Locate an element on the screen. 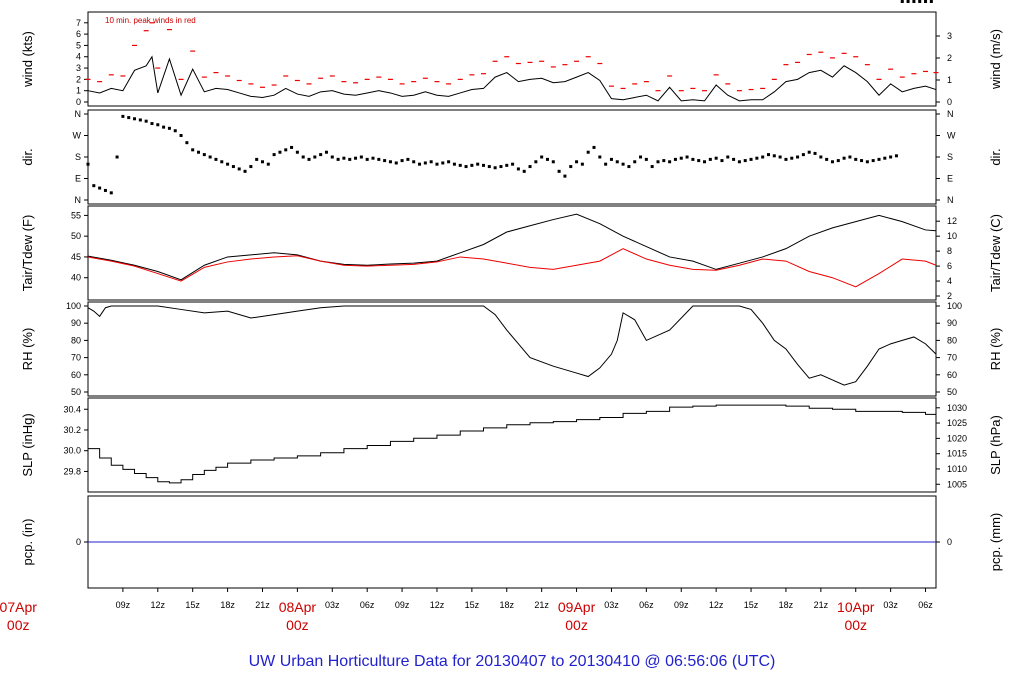  series-temp-Tair is located at coordinates (512, 247).